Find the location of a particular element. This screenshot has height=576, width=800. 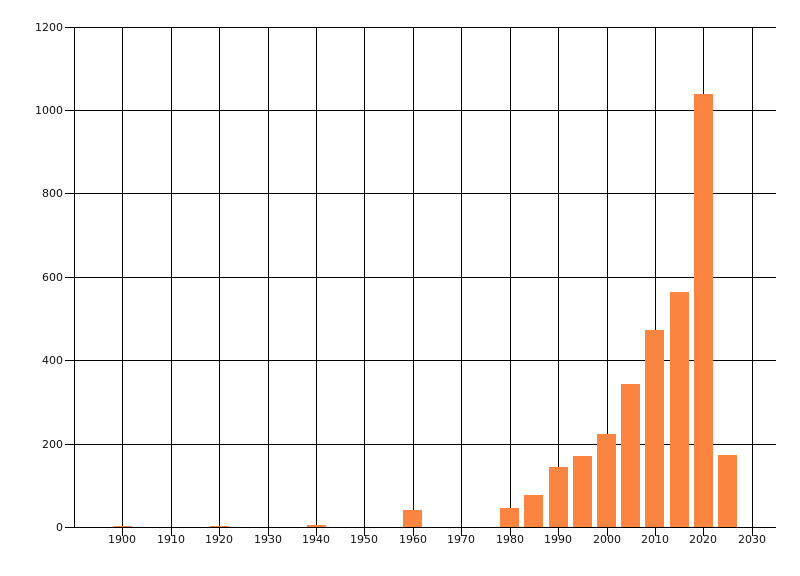

x-tick-label: 2020 is located at coordinates (703, 539).